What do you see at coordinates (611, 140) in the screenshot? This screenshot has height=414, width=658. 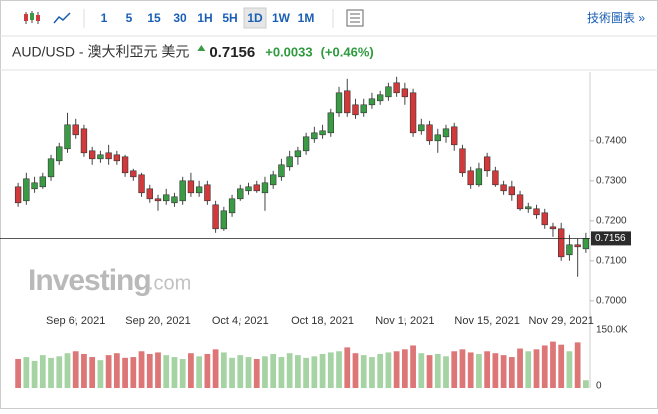 I see `y-tick-label: 0.7400` at bounding box center [611, 140].